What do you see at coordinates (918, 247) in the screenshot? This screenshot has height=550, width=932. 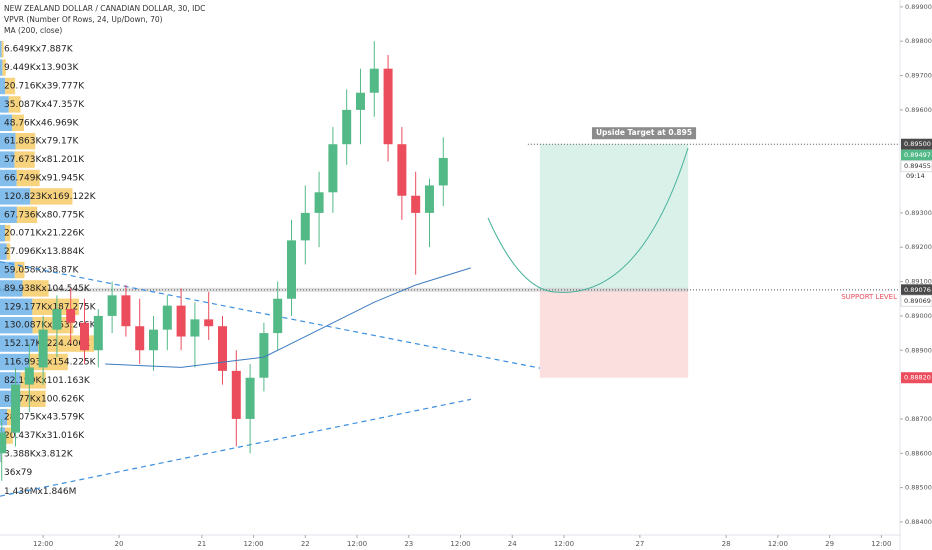 I see `y-tick-label: 0.89200` at bounding box center [918, 247].